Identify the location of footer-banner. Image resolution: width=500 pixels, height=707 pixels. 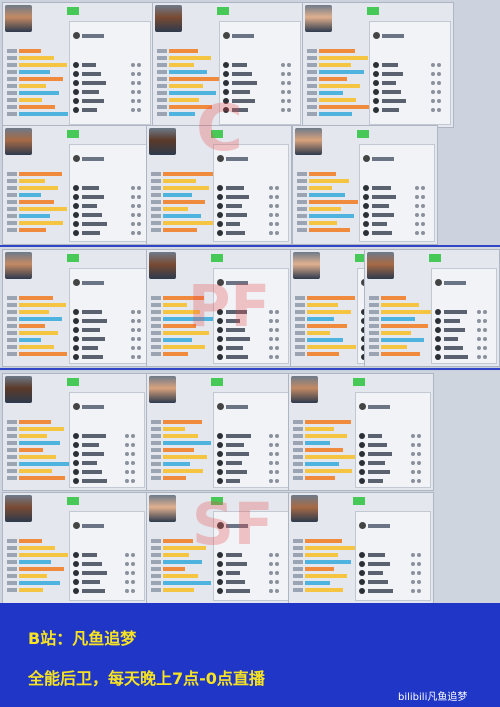
(250, 655).